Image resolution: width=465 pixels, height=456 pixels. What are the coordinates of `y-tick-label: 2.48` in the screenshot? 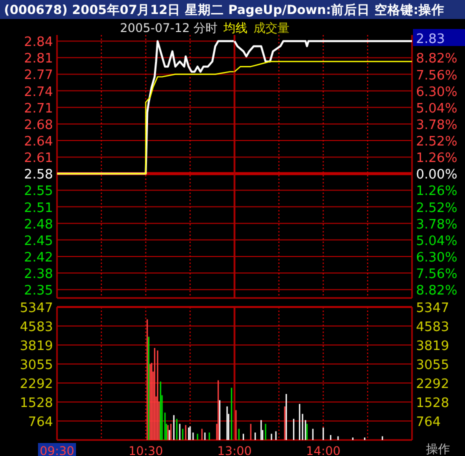 It's located at (38, 224).